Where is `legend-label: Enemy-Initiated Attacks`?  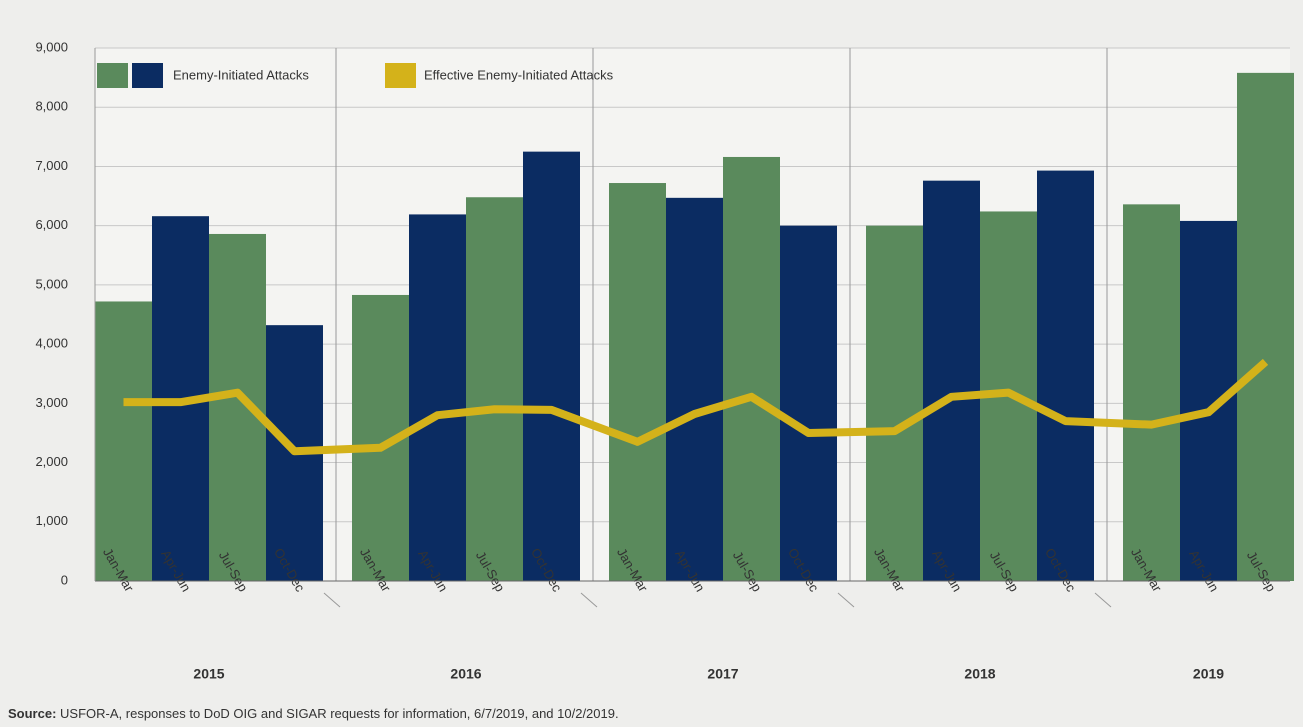
legend-label: Enemy-Initiated Attacks is located at coordinates (241, 74).